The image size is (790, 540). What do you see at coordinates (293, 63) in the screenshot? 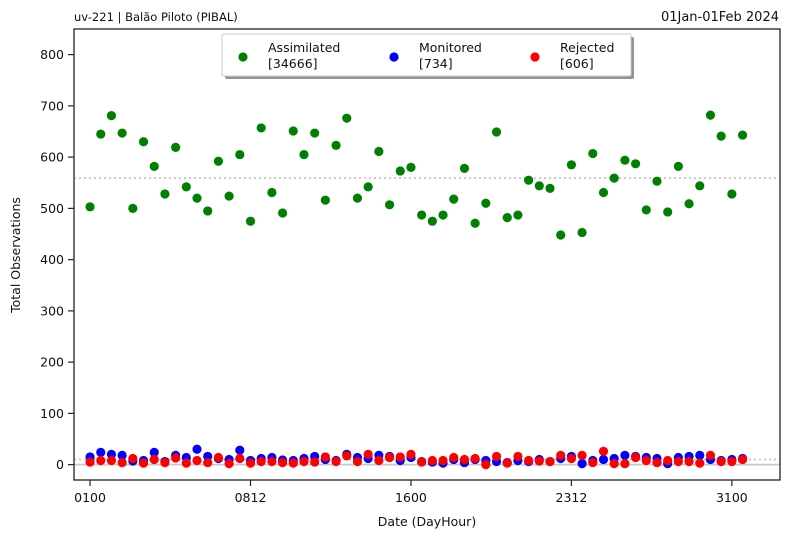
I see `legend-count-assimilated: [34666]` at bounding box center [293, 63].